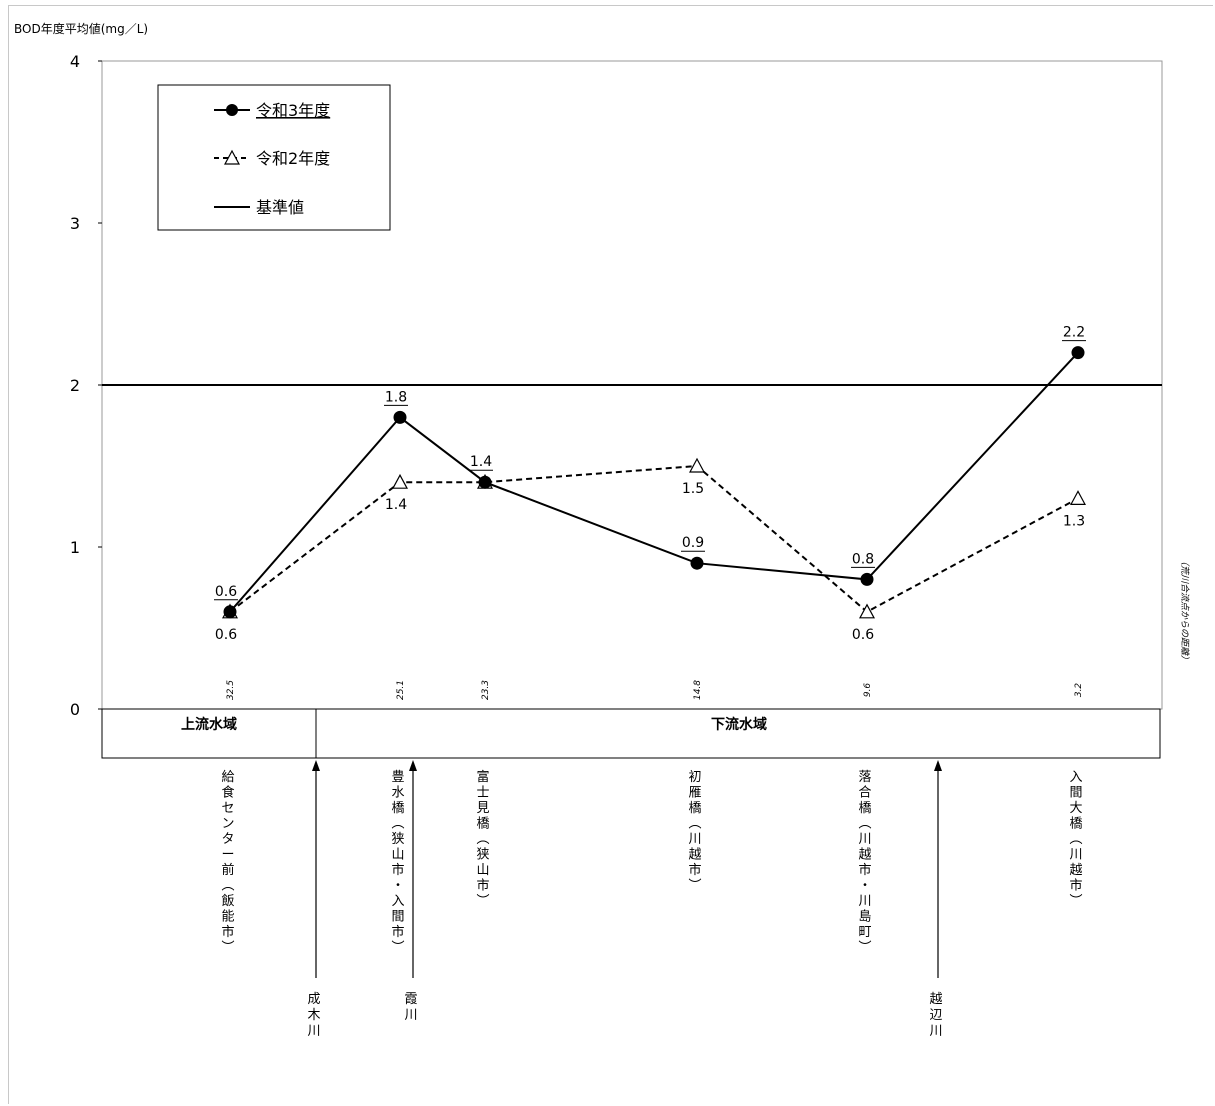 Image resolution: width=1215 pixels, height=1106 pixels. I want to click on site-char: 食, so click(227, 793).